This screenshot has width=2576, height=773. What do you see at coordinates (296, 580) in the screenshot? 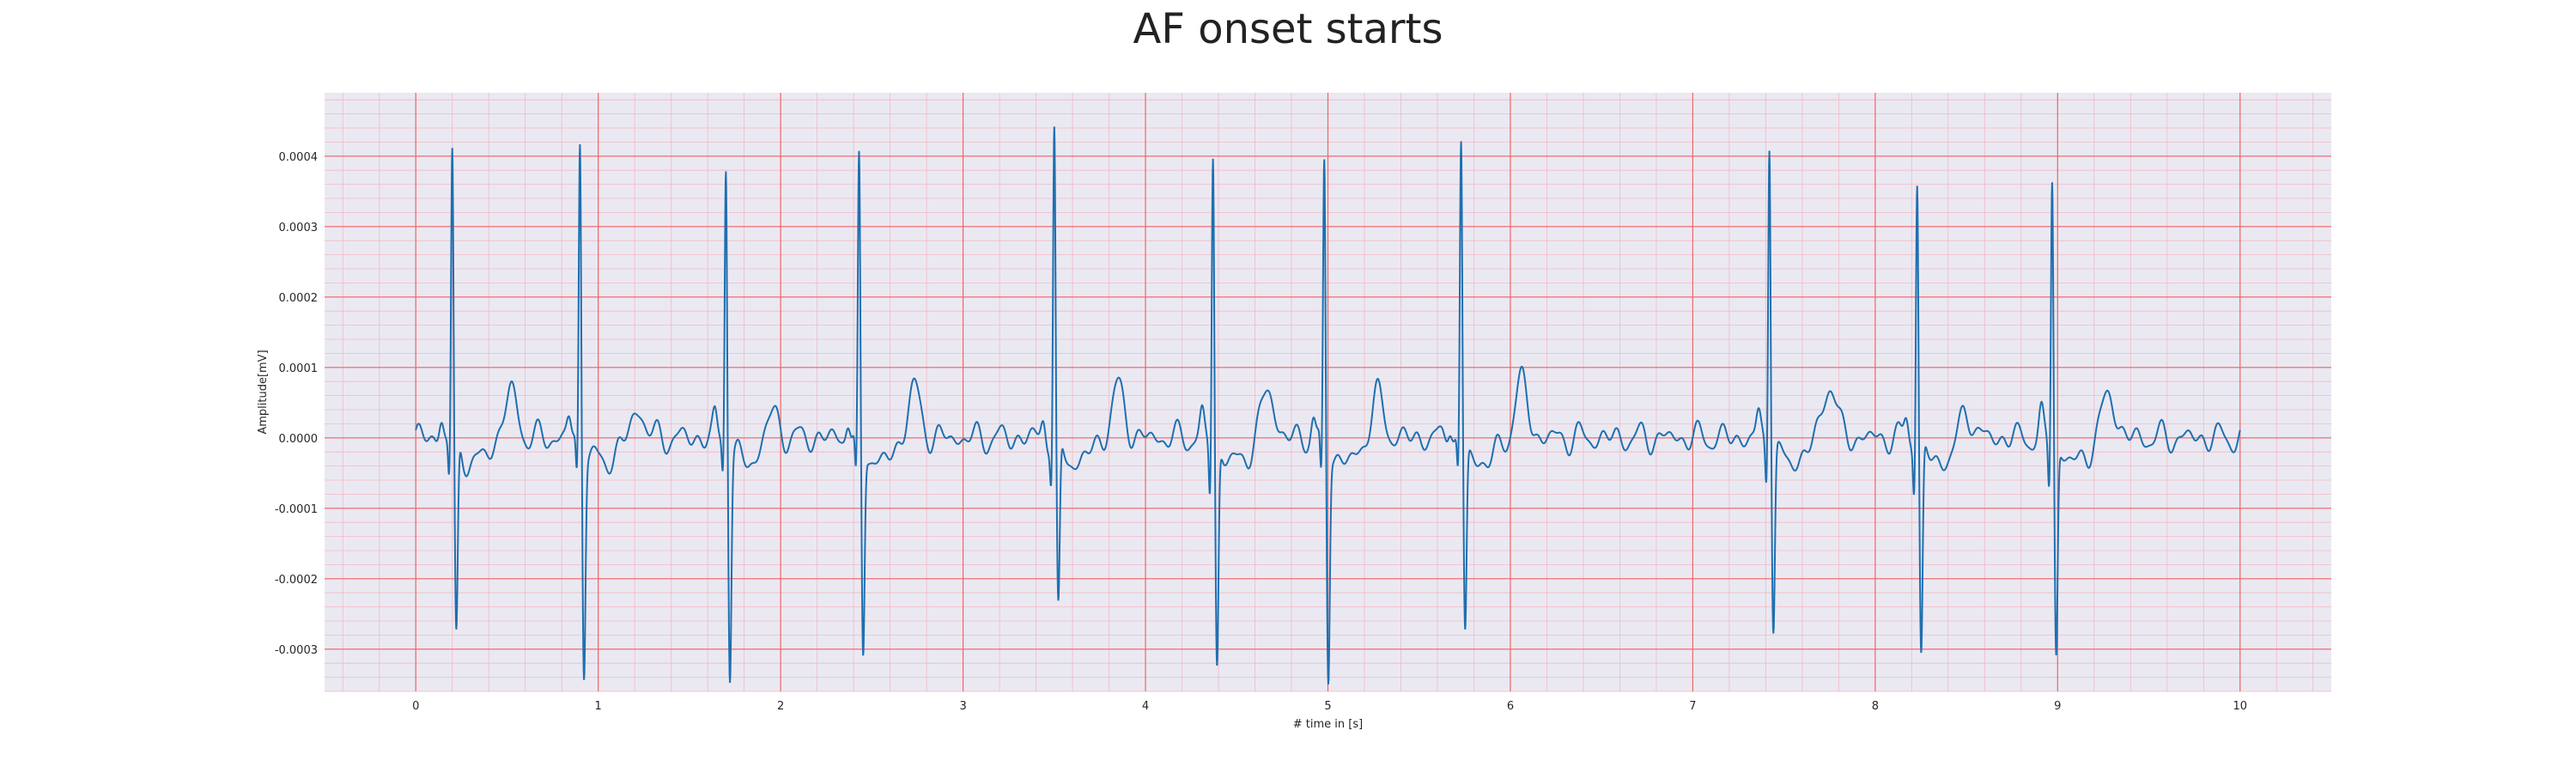
I see `y-tick-label: -0.0002` at bounding box center [296, 580].